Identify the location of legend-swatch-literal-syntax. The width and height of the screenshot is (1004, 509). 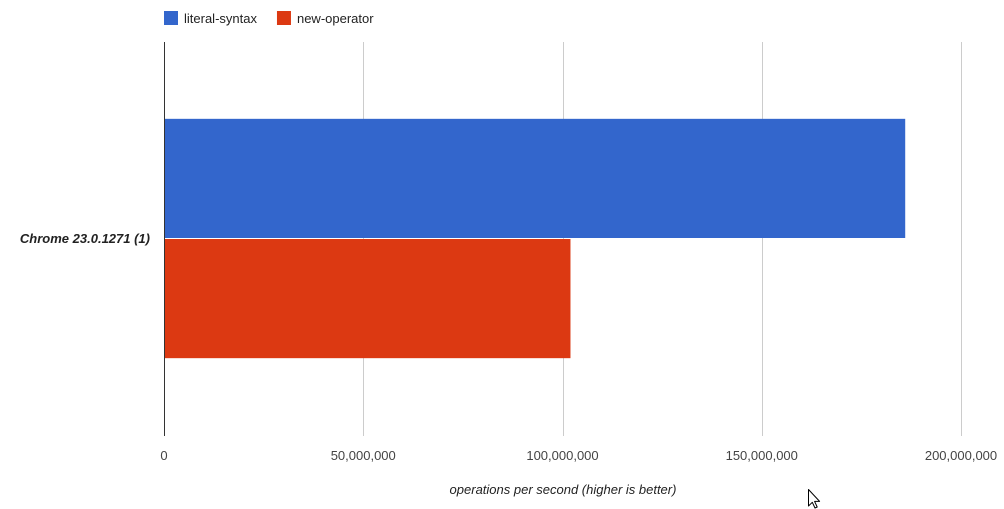
(171, 18).